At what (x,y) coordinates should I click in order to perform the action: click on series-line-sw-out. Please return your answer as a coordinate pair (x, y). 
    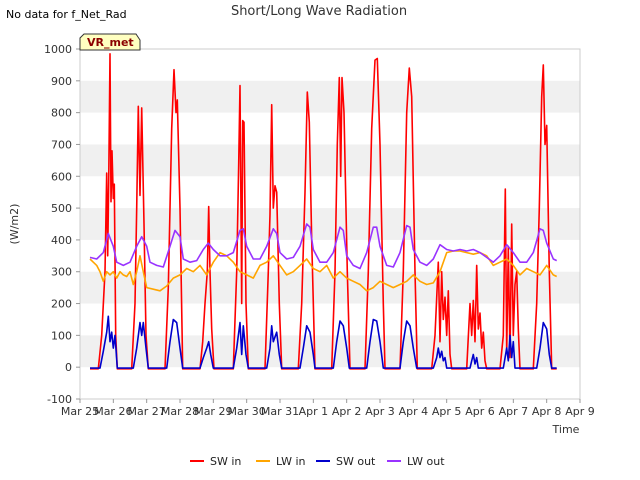
    Looking at the image, I should click on (323, 342).